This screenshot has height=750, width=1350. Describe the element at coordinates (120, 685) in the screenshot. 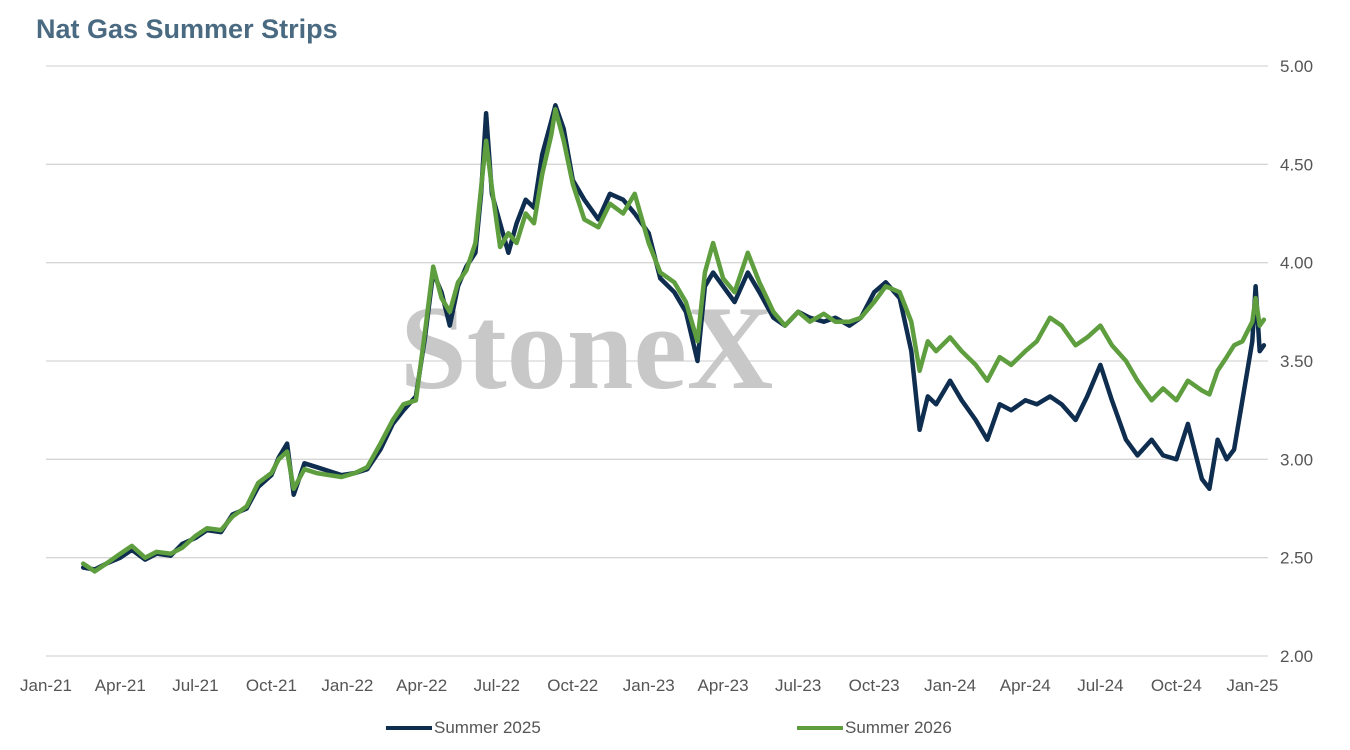

I see `x-tick-label: Apr-21` at that location.